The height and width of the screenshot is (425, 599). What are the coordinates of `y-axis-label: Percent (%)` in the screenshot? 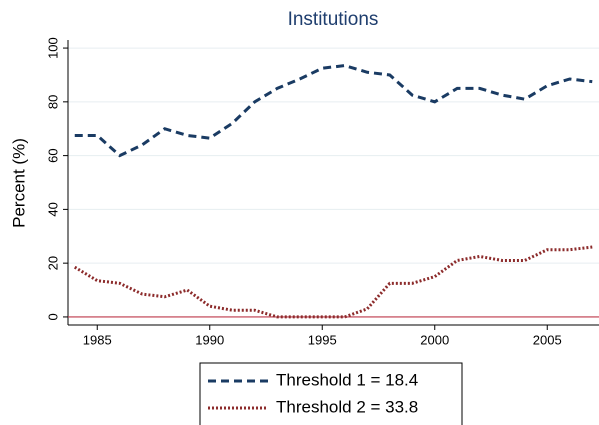 It's located at (18, 183).